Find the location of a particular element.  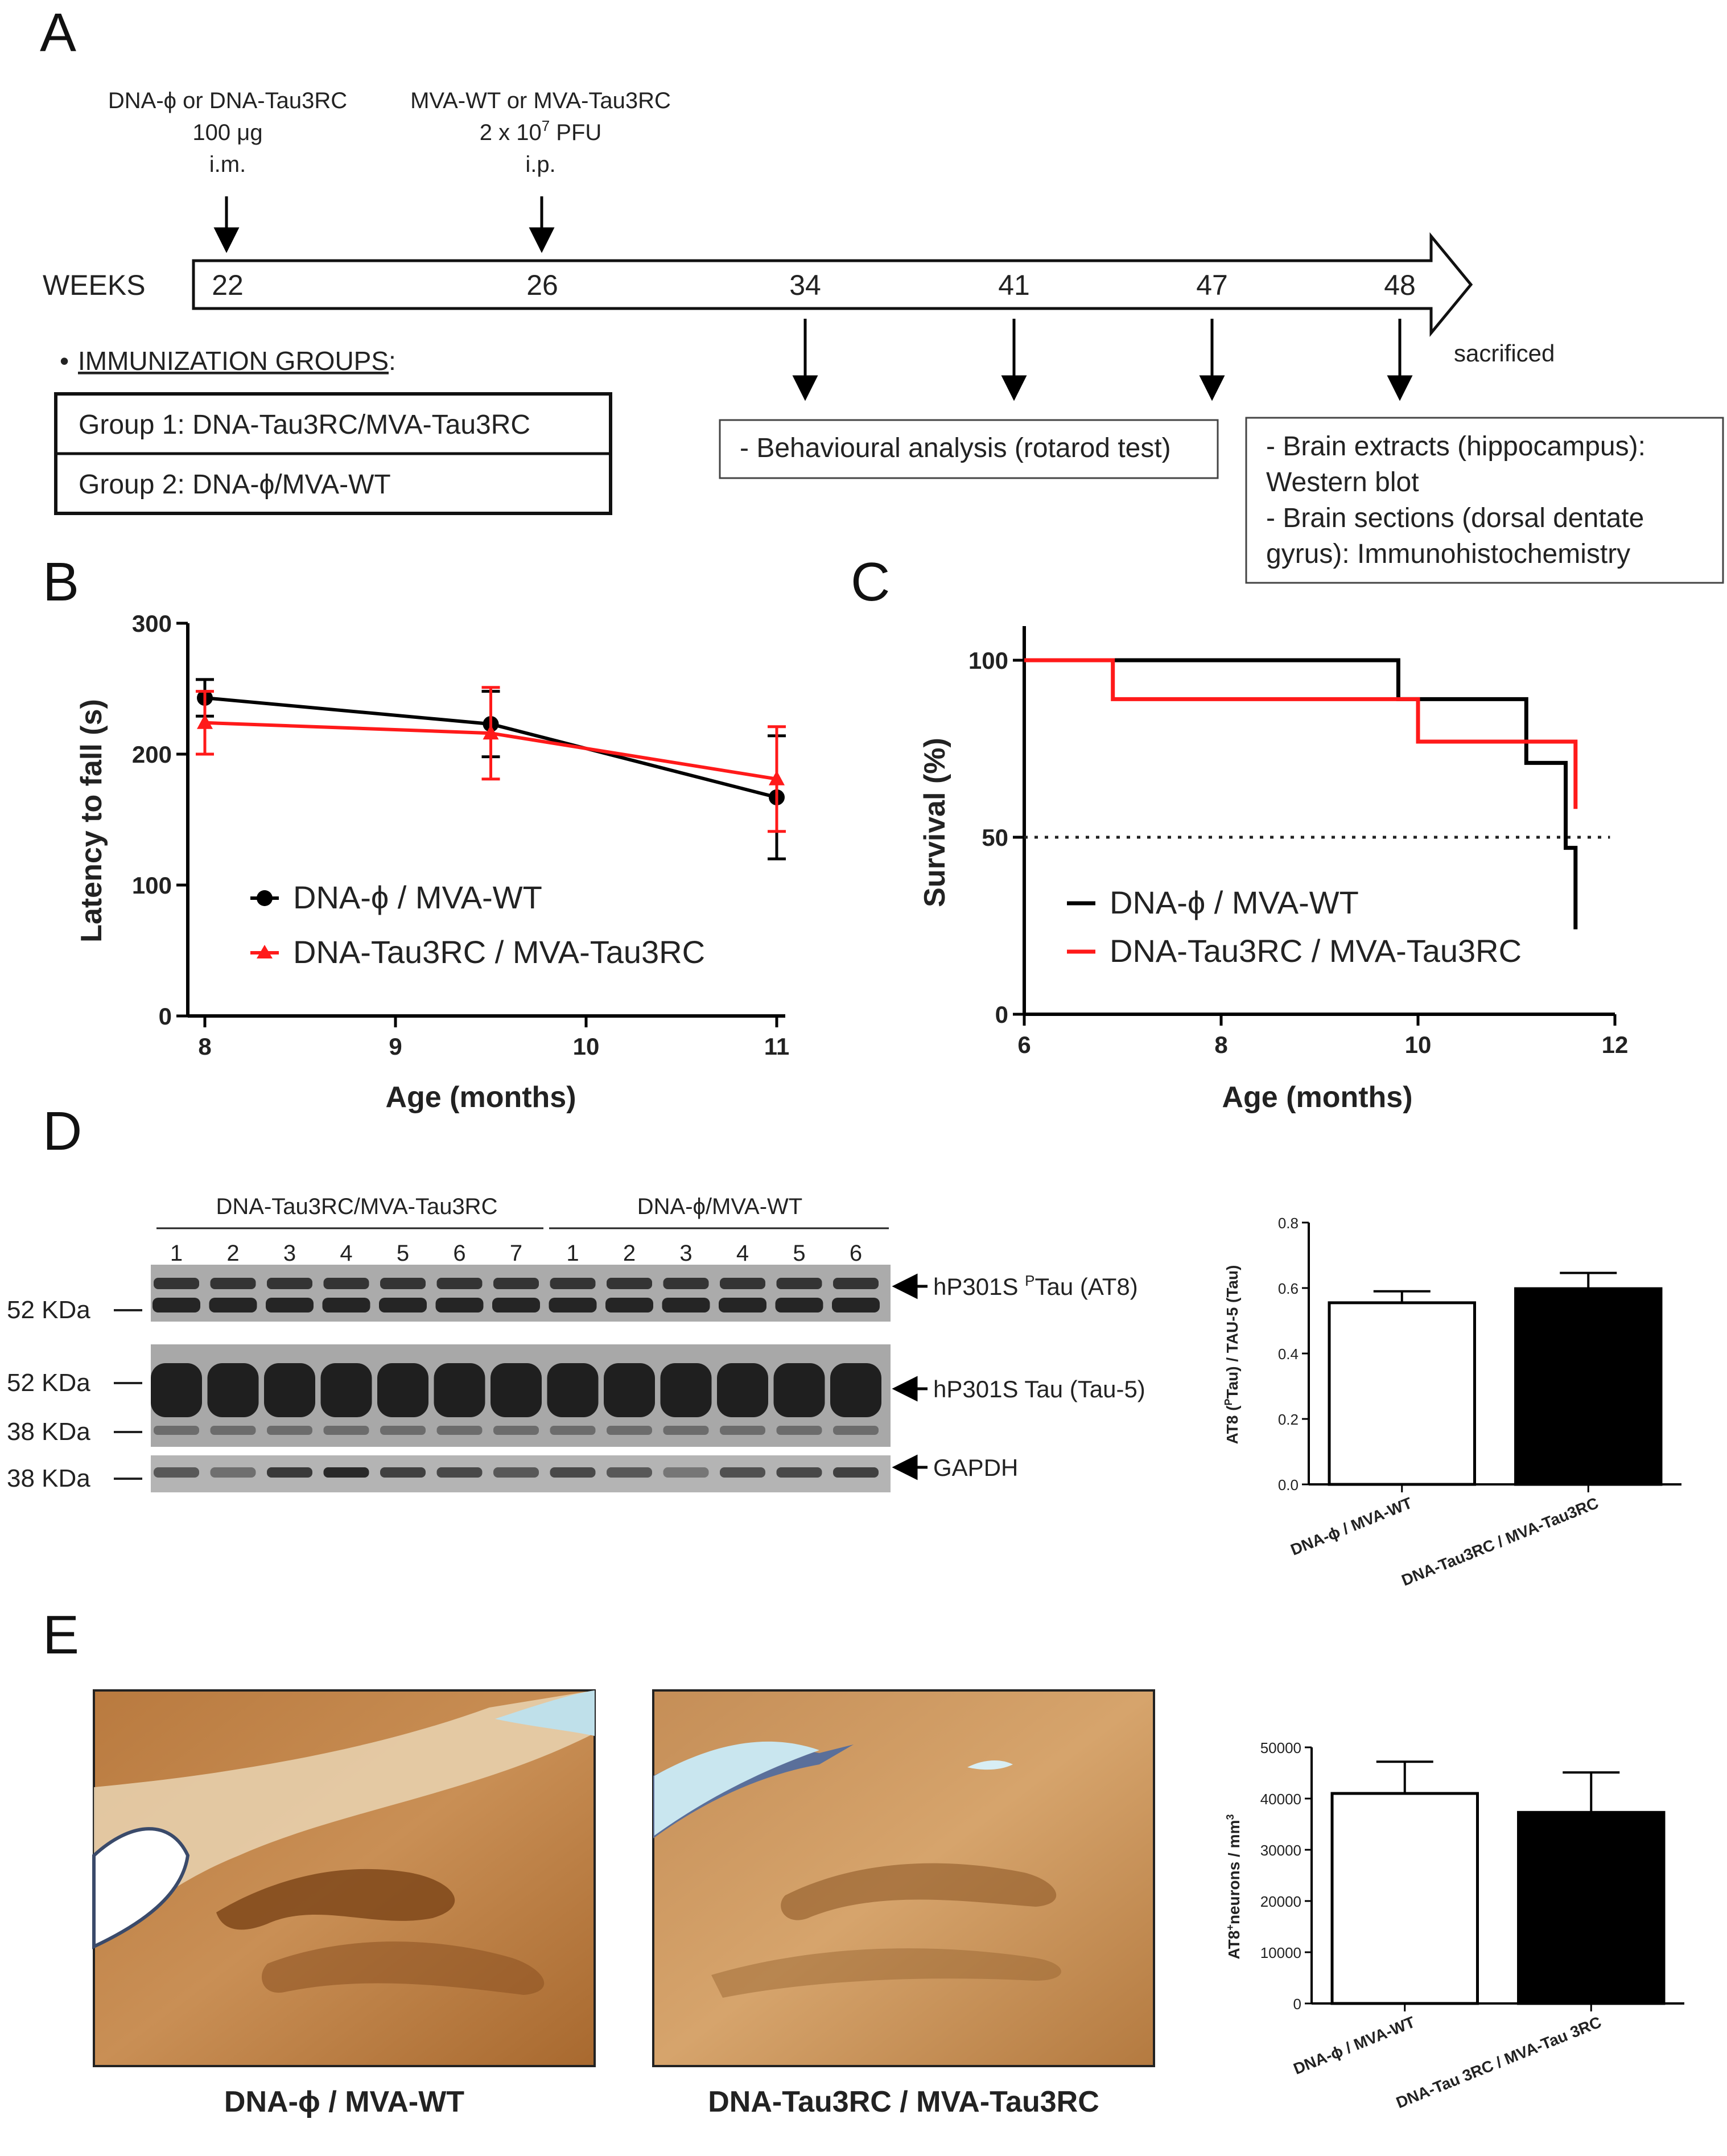

e-category-label: DNA-ϕ / MVA-WT is located at coordinates (1354, 2045).